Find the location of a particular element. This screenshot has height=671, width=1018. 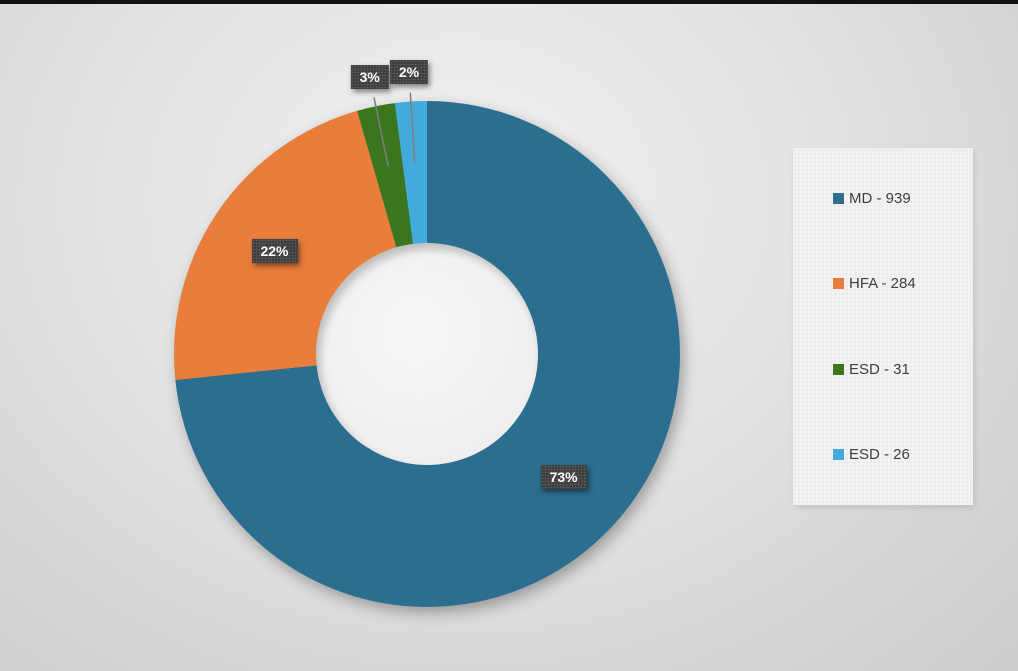

legend-item-esd31: ESD - 31 is located at coordinates (883, 369).